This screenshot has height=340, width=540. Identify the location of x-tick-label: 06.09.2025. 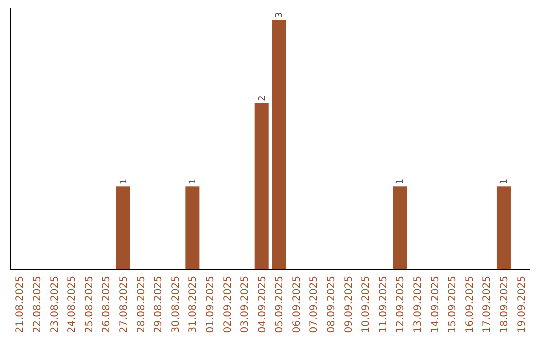
(297, 305).